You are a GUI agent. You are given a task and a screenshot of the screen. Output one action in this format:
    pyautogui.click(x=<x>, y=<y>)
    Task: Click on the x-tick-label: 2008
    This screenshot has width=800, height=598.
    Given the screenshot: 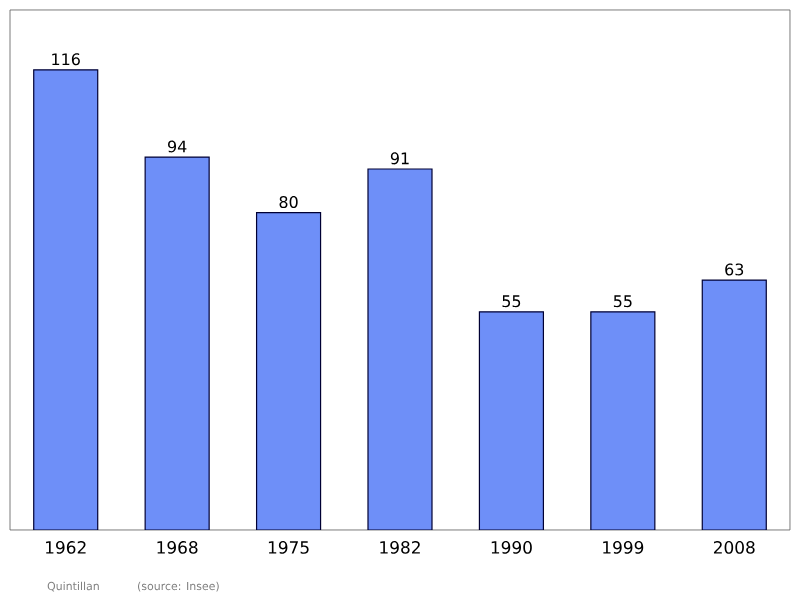 What is the action you would take?
    pyautogui.click(x=734, y=547)
    